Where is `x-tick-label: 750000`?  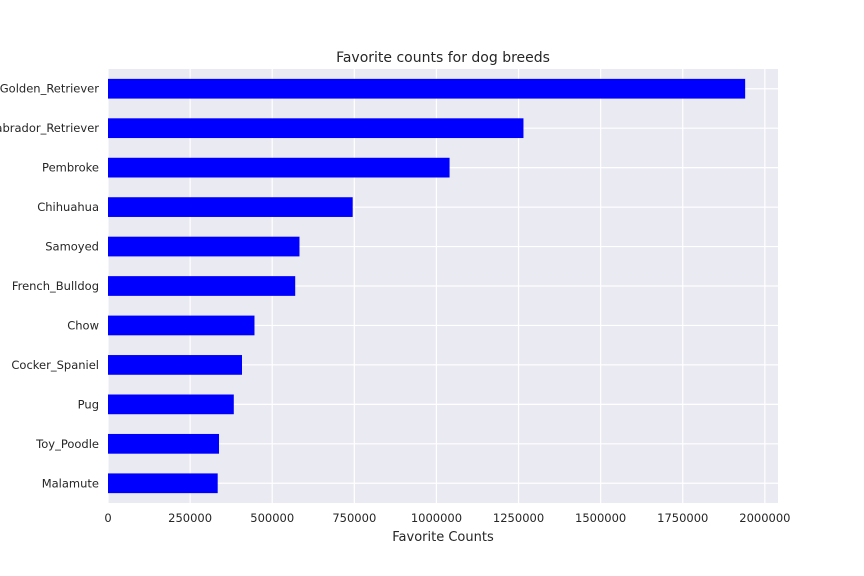
x-tick-label: 750000 is located at coordinates (354, 518).